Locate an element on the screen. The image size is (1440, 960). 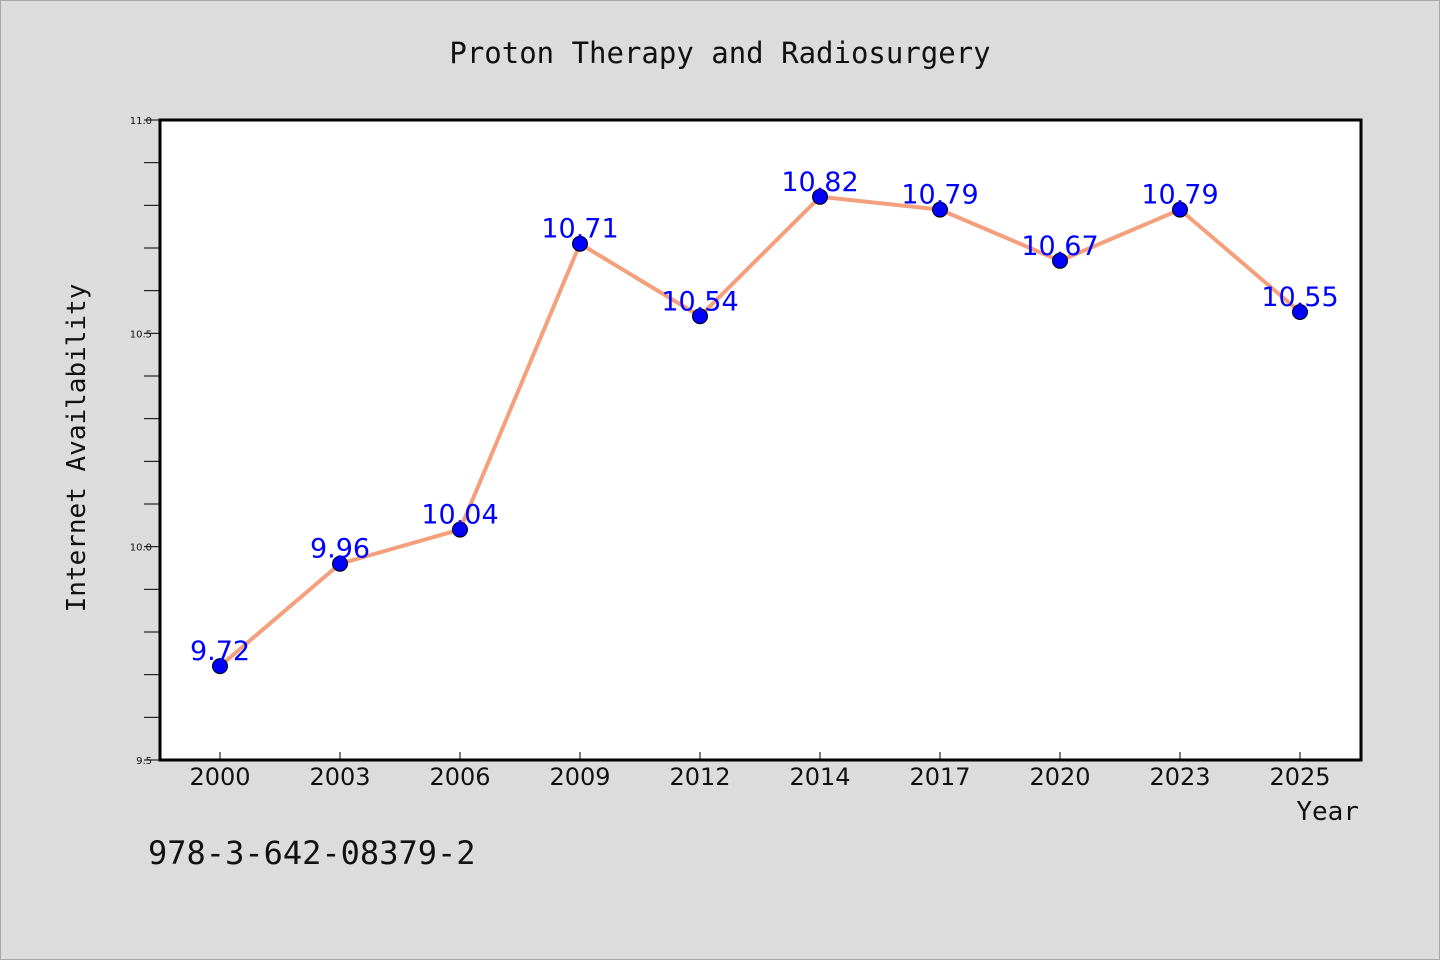
data-label: 10.67 is located at coordinates (1059, 246).